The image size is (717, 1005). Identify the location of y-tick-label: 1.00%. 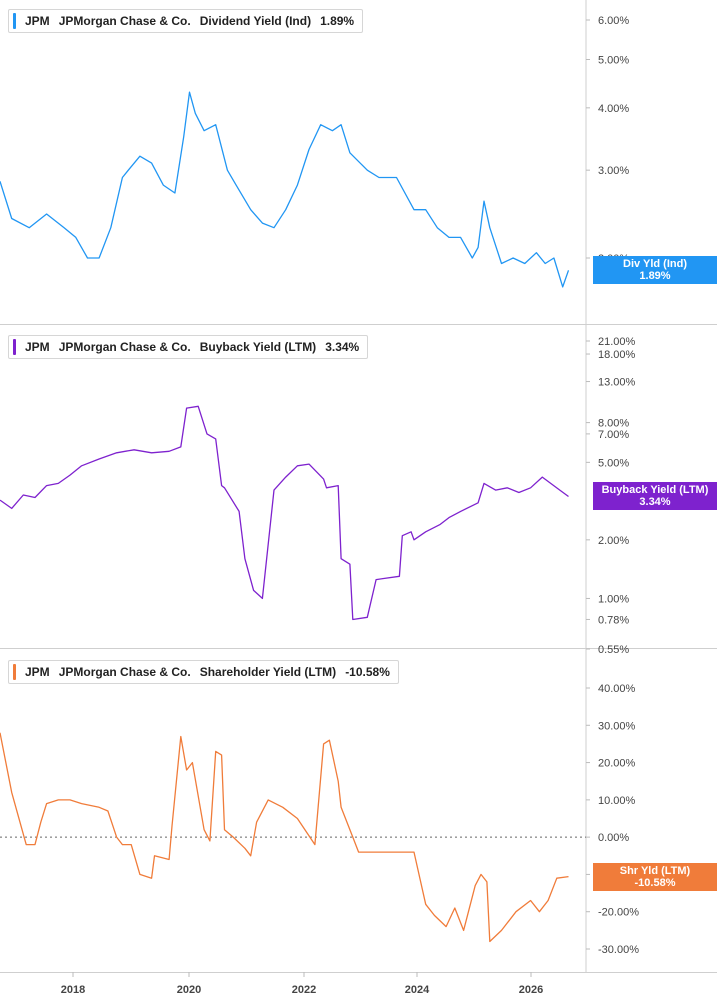
(613, 599).